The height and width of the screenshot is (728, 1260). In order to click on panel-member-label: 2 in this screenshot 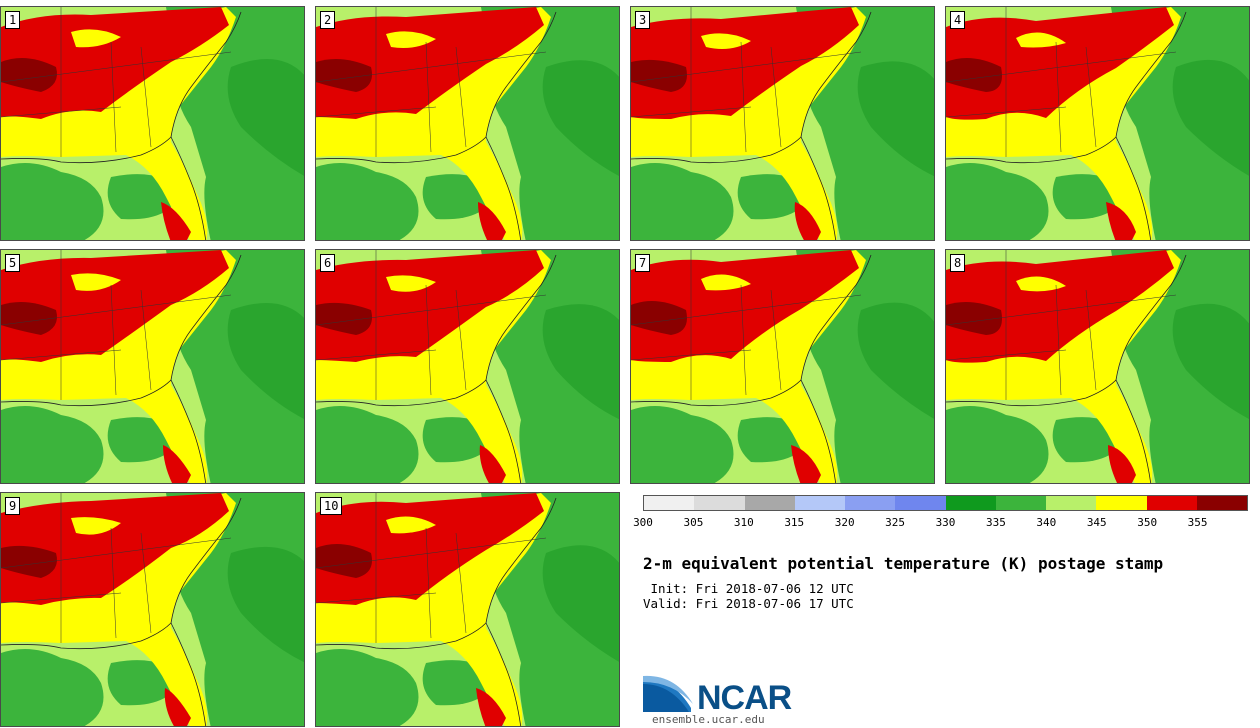, I will do `click(328, 20)`.